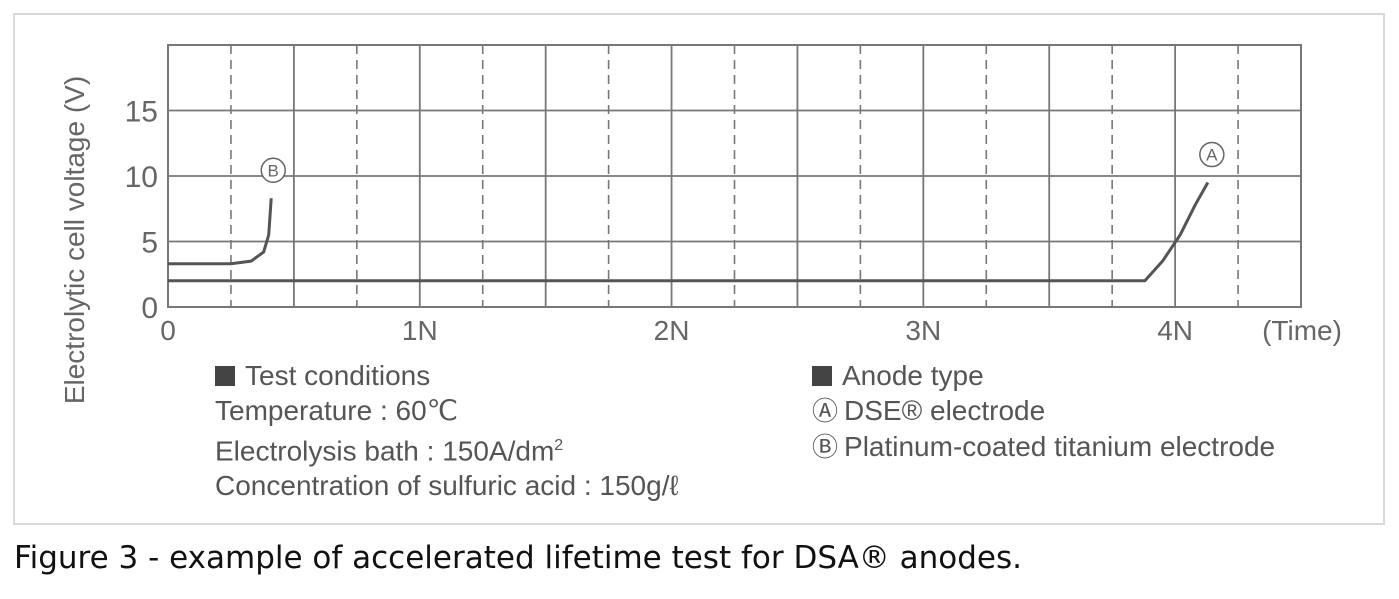  What do you see at coordinates (149, 243) in the screenshot?
I see `y-tick-label: 5` at bounding box center [149, 243].